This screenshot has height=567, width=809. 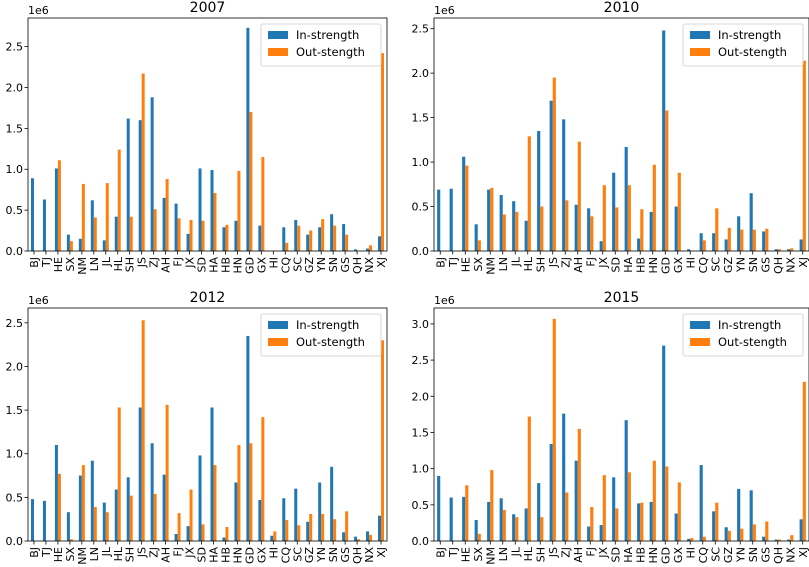 I want to click on y-tick-label: 2.0, so click(x=15, y=87).